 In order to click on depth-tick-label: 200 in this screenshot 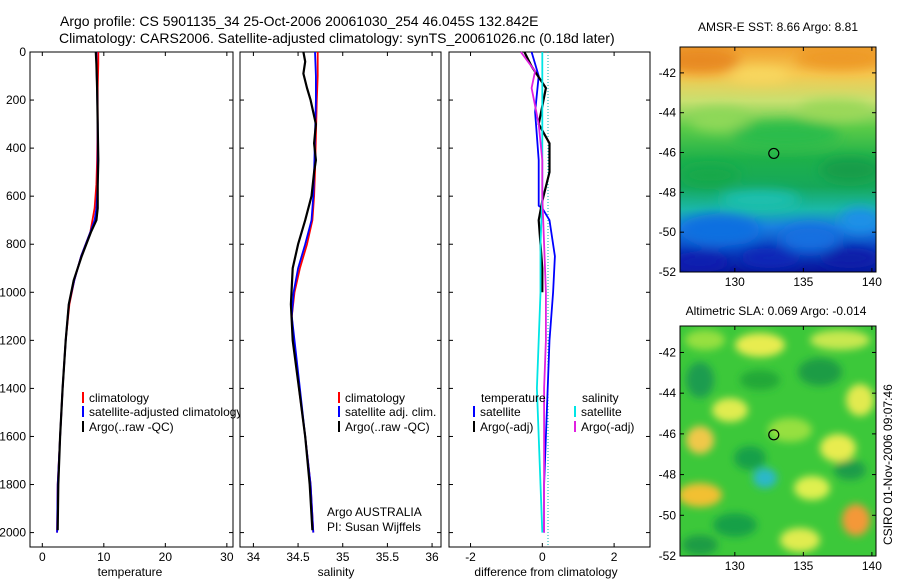, I will do `click(16, 100)`.